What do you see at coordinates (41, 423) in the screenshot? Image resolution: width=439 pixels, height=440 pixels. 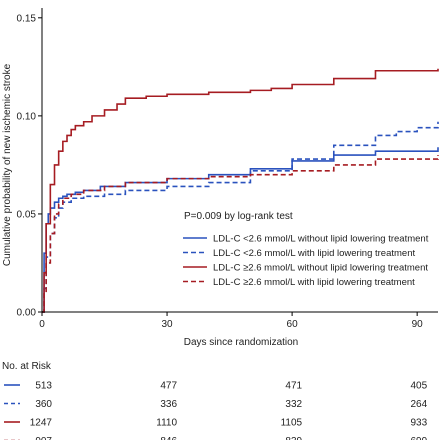 I see `risk-value: 1247` at bounding box center [41, 423].